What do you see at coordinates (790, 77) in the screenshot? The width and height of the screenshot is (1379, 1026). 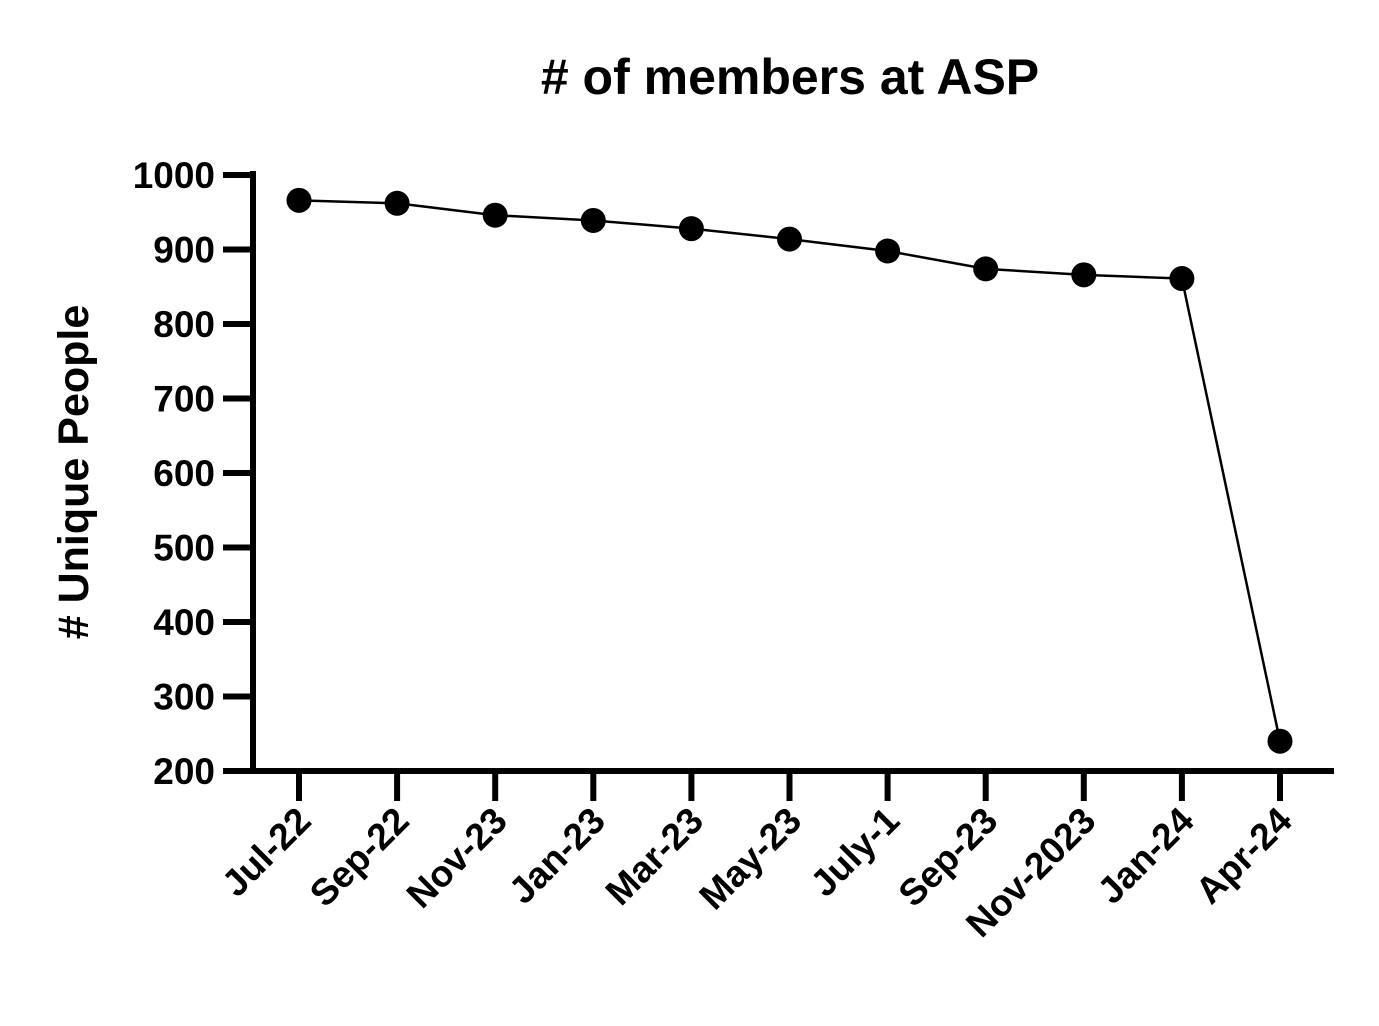 I see `chart-title: # of members at ASP` at bounding box center [790, 77].